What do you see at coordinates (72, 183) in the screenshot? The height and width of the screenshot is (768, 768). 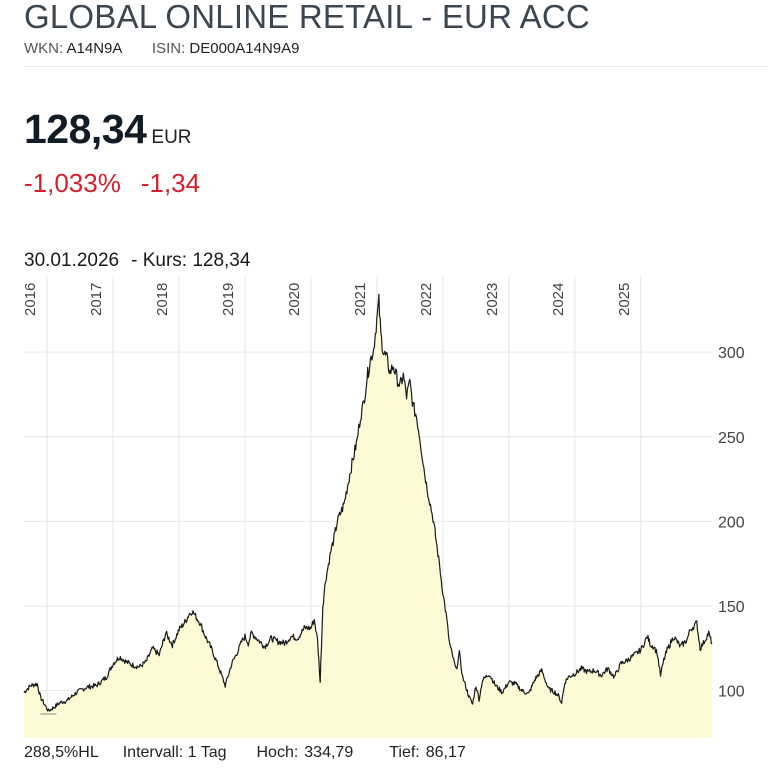 I see `change-percent: -1,033%` at bounding box center [72, 183].